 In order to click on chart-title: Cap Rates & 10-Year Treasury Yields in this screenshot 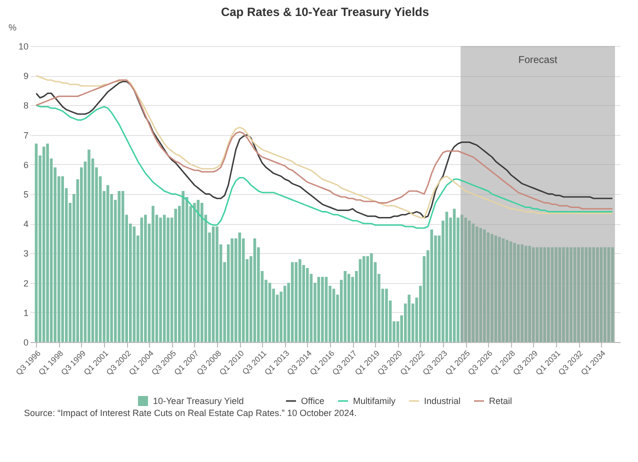, I will do `click(325, 12)`.